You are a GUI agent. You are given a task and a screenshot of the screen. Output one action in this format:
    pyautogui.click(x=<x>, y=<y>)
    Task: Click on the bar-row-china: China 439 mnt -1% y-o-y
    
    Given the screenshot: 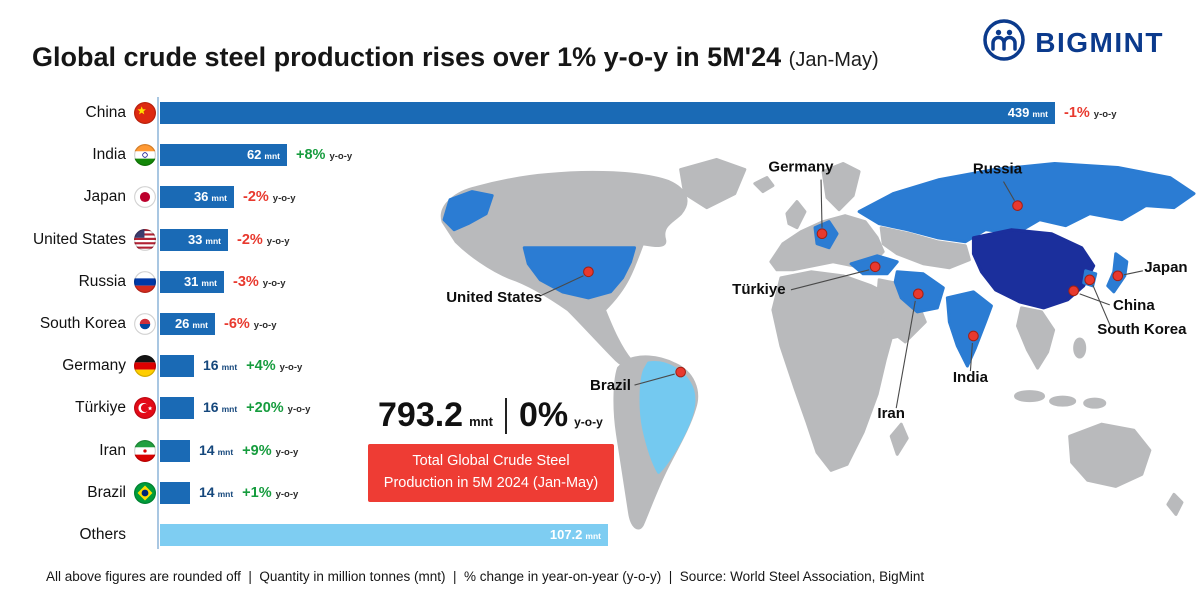 What is the action you would take?
    pyautogui.click(x=600, y=113)
    